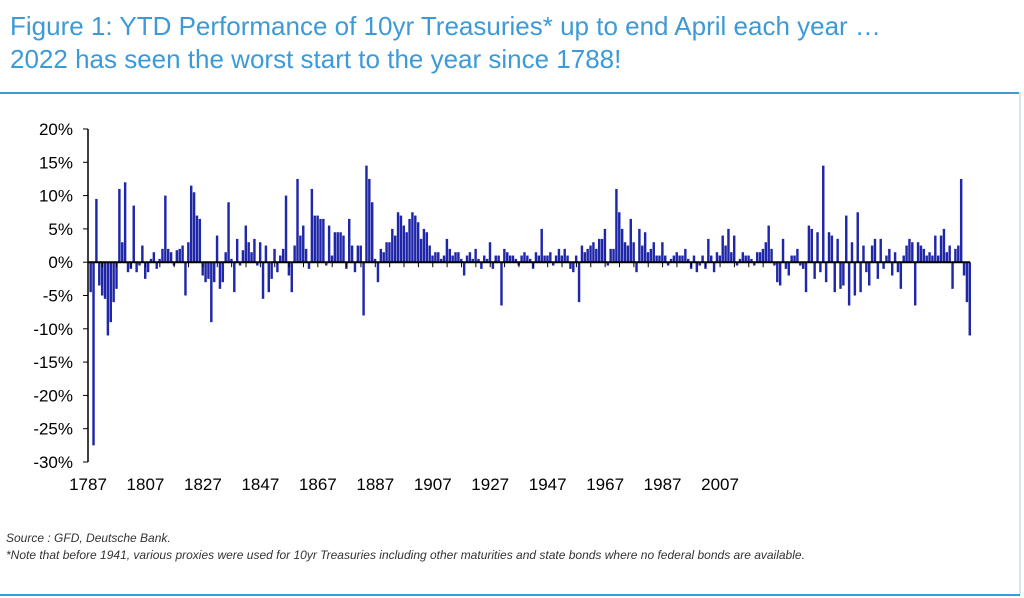 The width and height of the screenshot is (1024, 598). Describe the element at coordinates (763, 255) in the screenshot. I see `bar-2022` at that location.